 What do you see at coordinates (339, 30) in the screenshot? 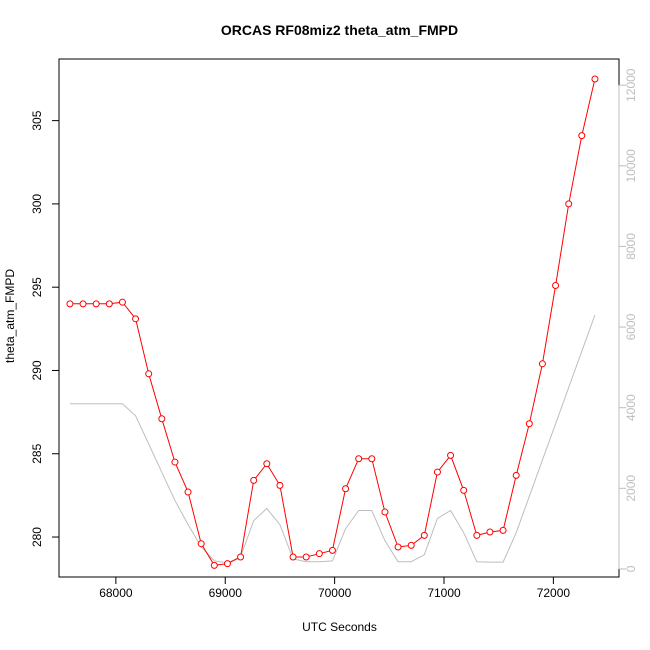
I see `chart-title: ORCAS RF08miz2 theta_atm_FMPD` at bounding box center [339, 30].